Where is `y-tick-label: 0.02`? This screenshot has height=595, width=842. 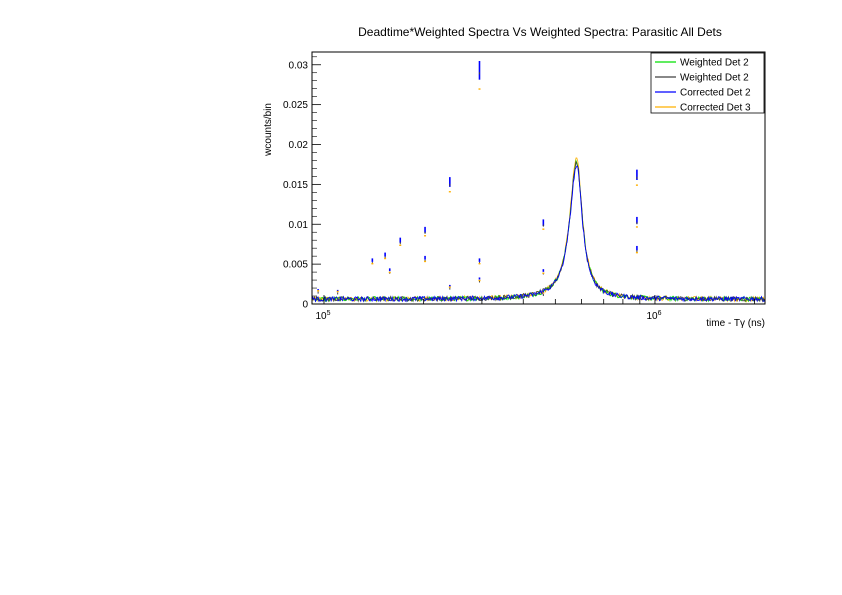
y-tick-label: 0.02 is located at coordinates (299, 145).